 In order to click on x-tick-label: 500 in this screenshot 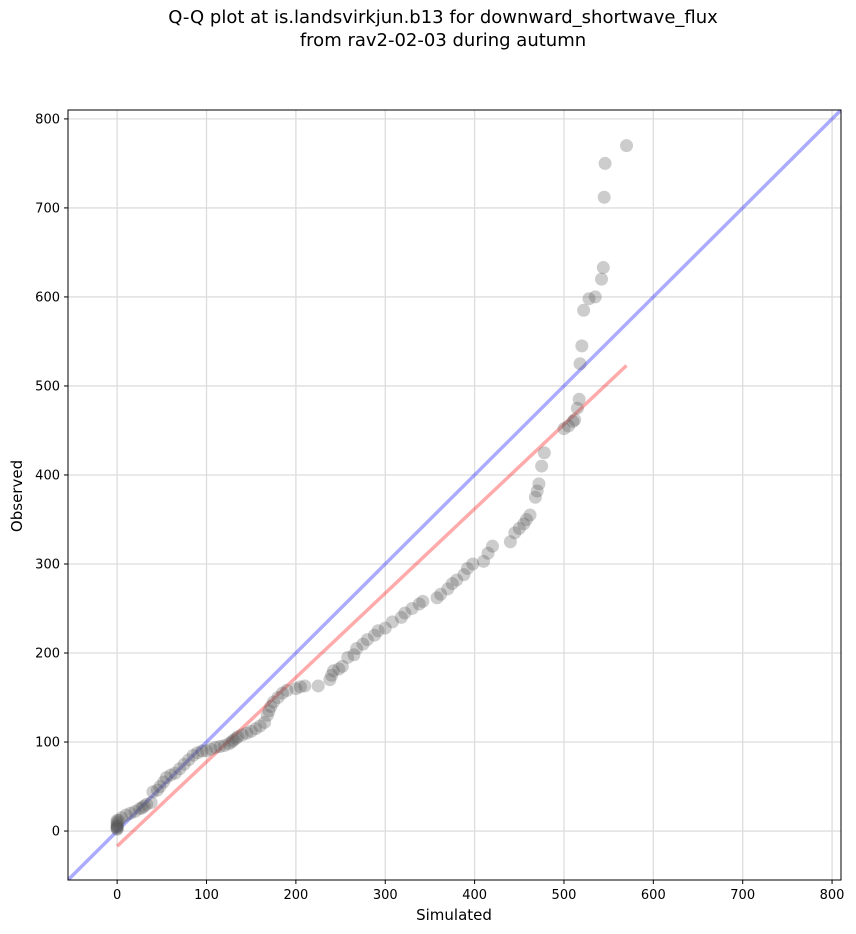, I will do `click(564, 895)`.